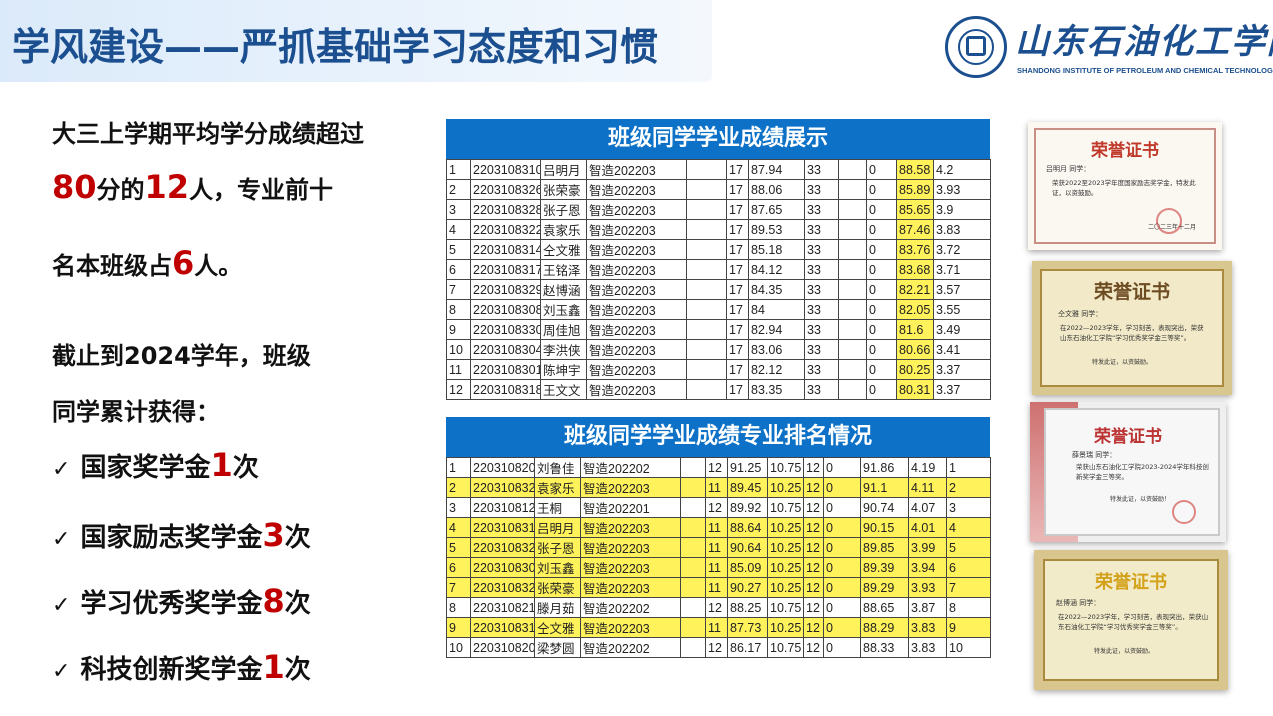  What do you see at coordinates (502, 647) in the screenshot?
I see `table-cell: 2203108207` at bounding box center [502, 647].